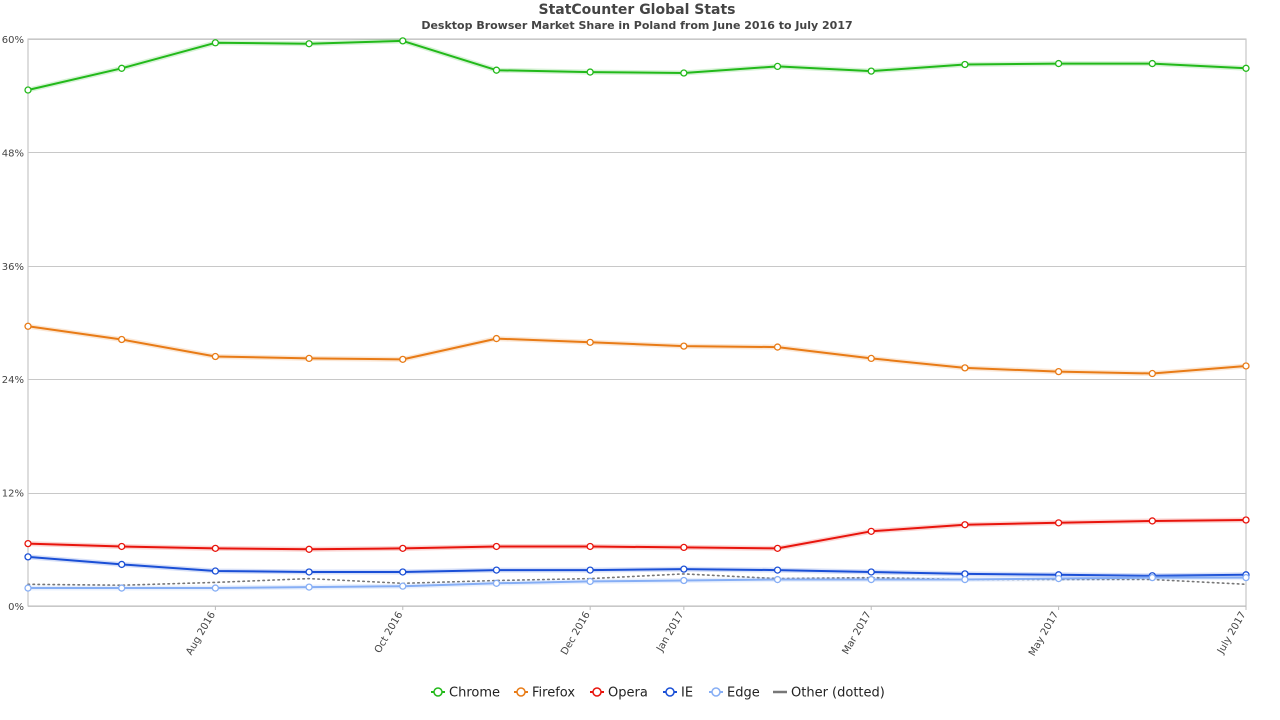 Image resolution: width=1280 pixels, height=720 pixels. What do you see at coordinates (13, 380) in the screenshot?
I see `y-tick-label: 24%` at bounding box center [13, 380].